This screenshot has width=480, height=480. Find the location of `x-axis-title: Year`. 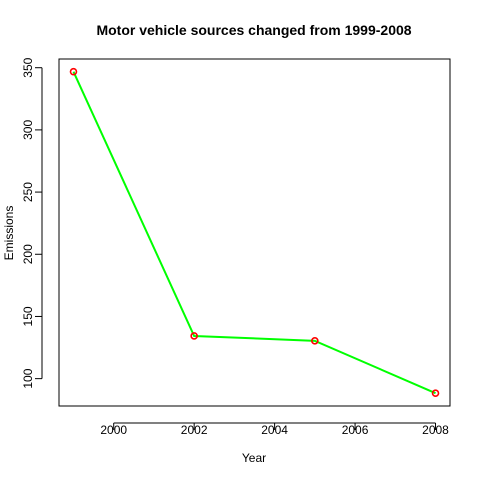

x-axis-title: Year is located at coordinates (254, 458).